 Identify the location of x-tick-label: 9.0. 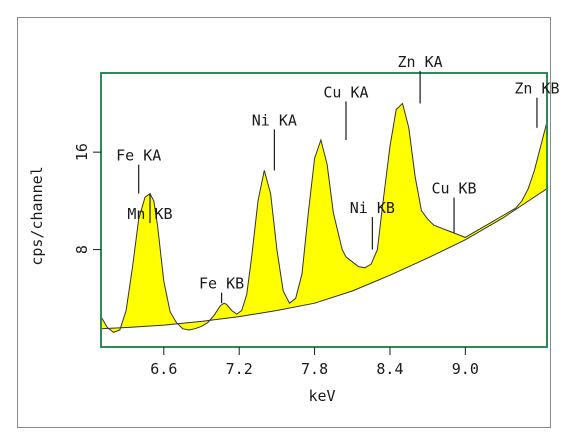
(465, 369).